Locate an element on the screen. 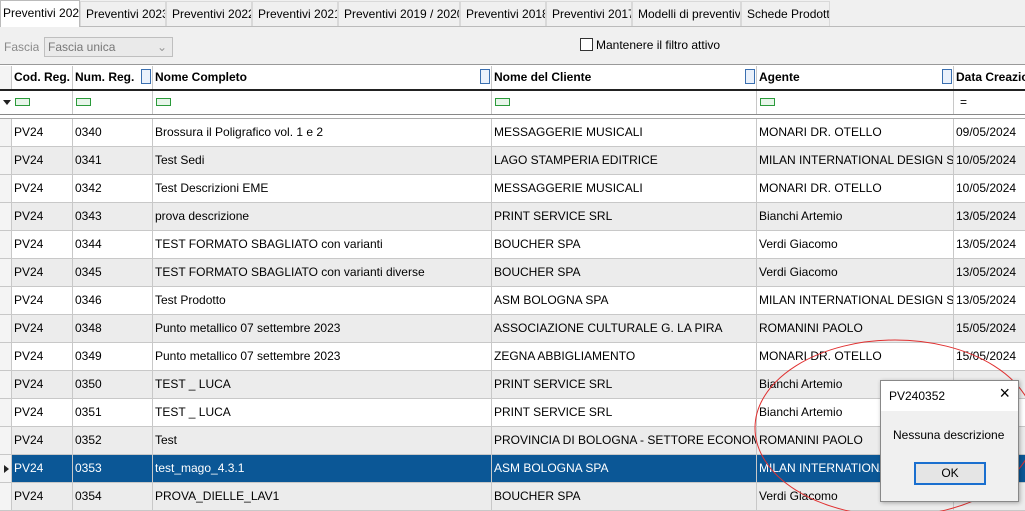  table-cell: LAGO STAMPERIA EDITRICE is located at coordinates (624, 161).